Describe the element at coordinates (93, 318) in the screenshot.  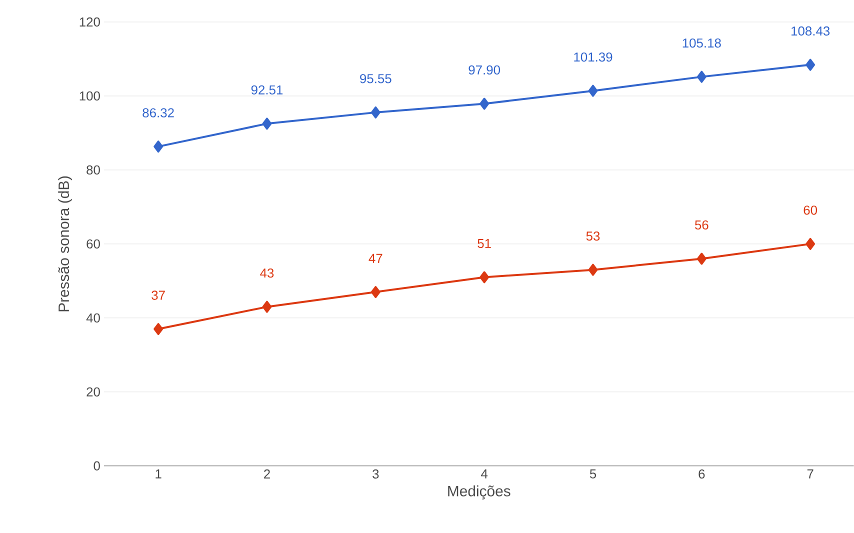
I see `y-tick-label: 40` at that location.